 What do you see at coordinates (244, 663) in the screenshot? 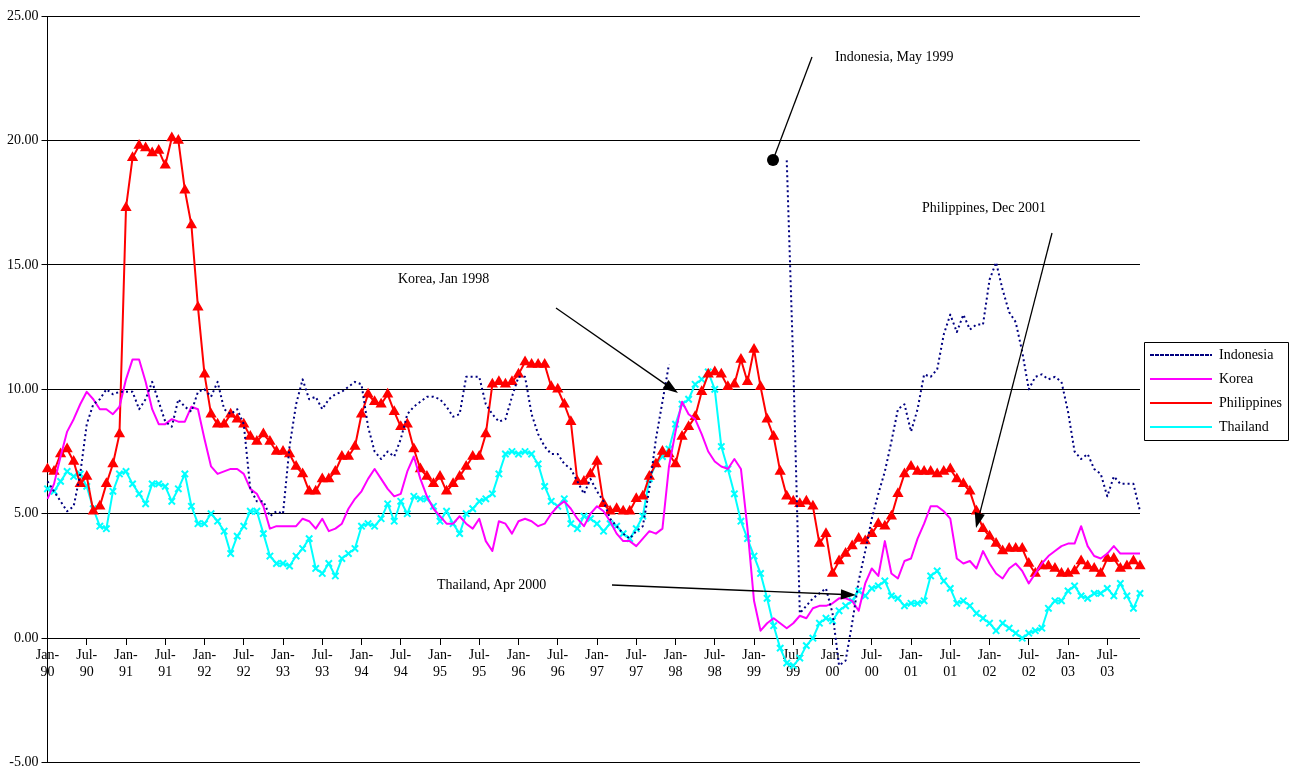
I see `x-tick-label: Jul-92` at bounding box center [244, 663].